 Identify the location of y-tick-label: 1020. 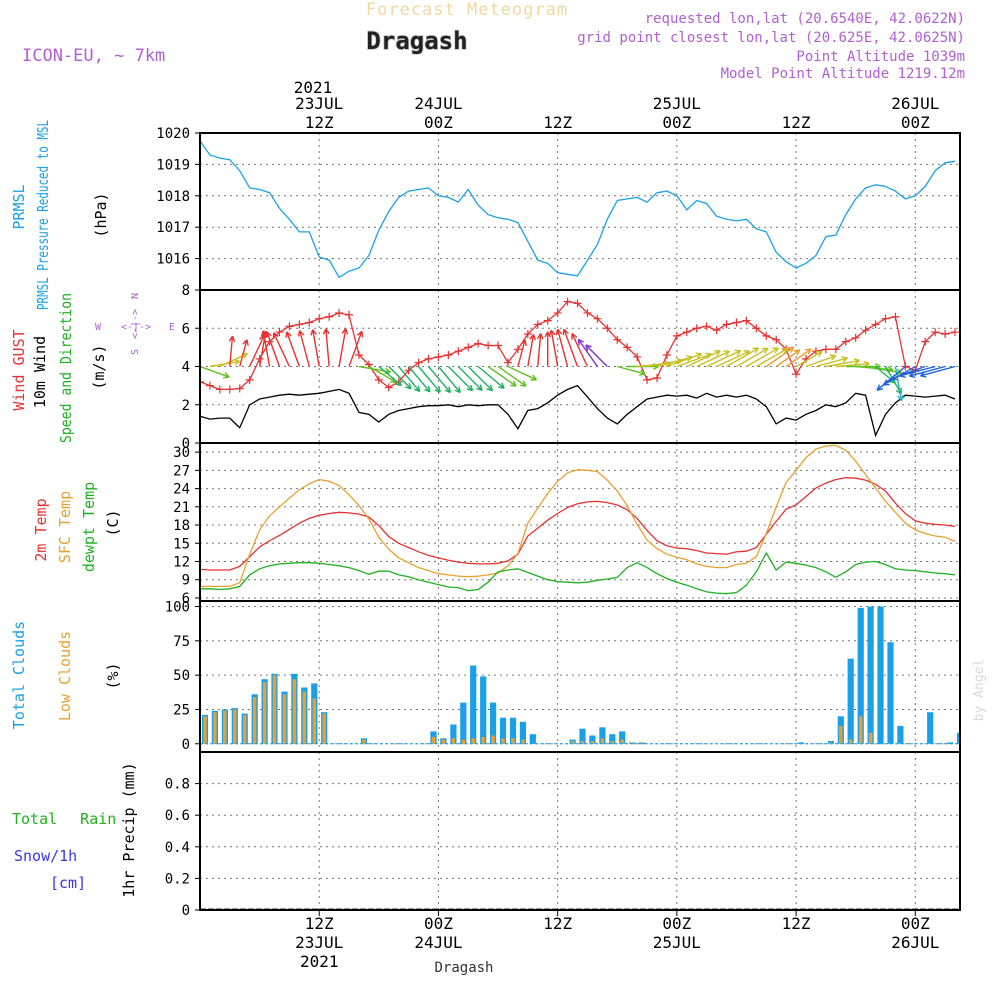
(173, 134).